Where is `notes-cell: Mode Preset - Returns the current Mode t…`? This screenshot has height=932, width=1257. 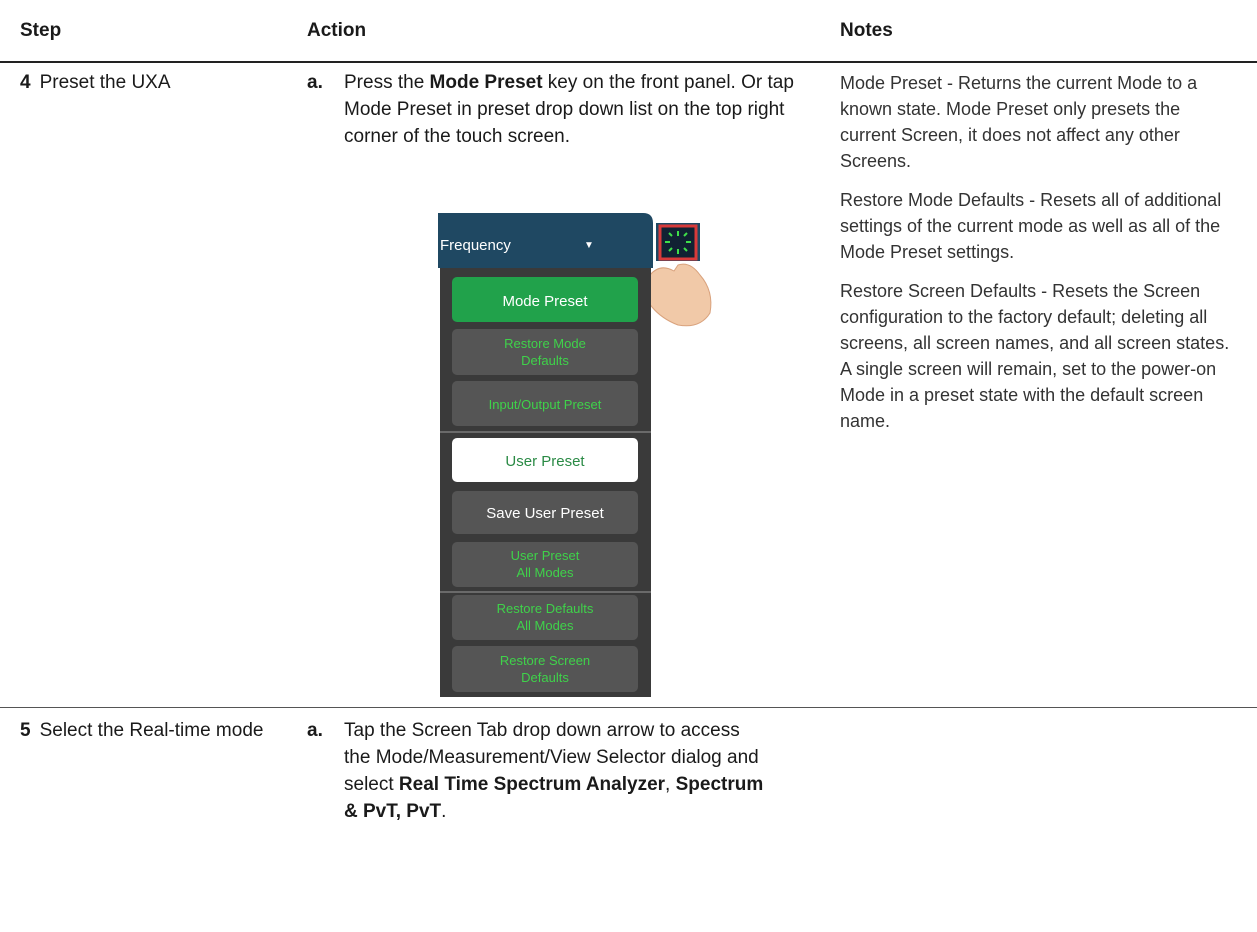 notes-cell: Mode Preset - Returns the current Mode t… is located at coordinates (1040, 258).